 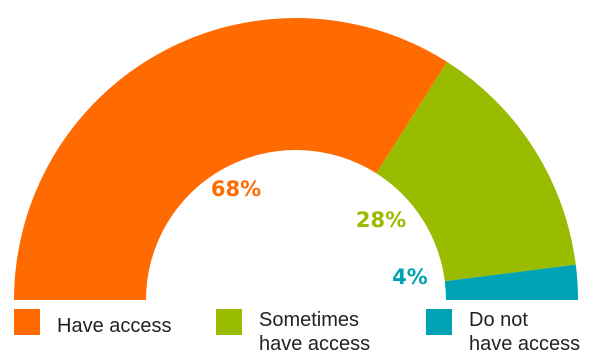 What do you see at coordinates (229, 322) in the screenshot?
I see `legend-swatch-sometimes-have-access` at bounding box center [229, 322].